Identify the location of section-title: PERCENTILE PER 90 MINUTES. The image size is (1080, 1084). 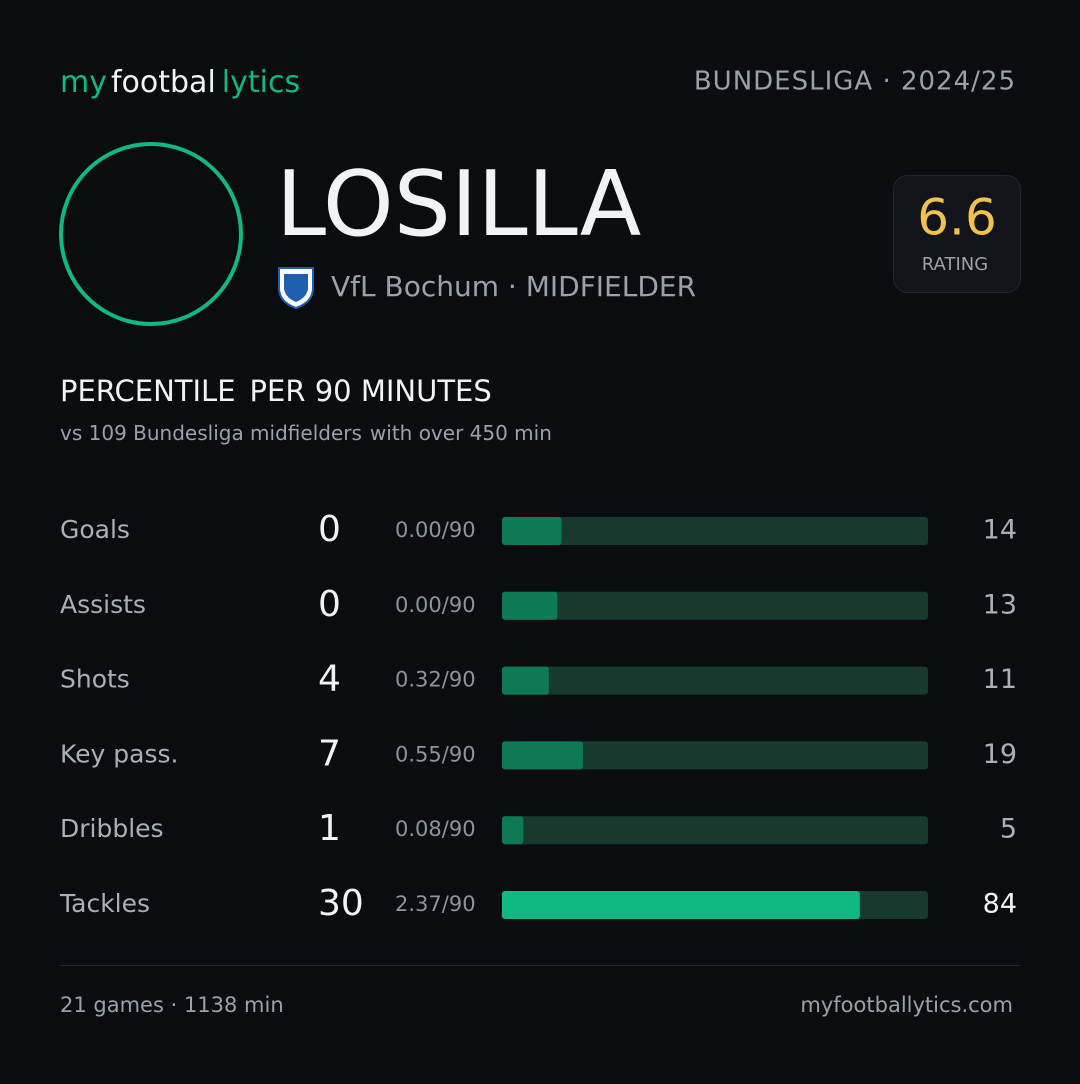
(276, 391).